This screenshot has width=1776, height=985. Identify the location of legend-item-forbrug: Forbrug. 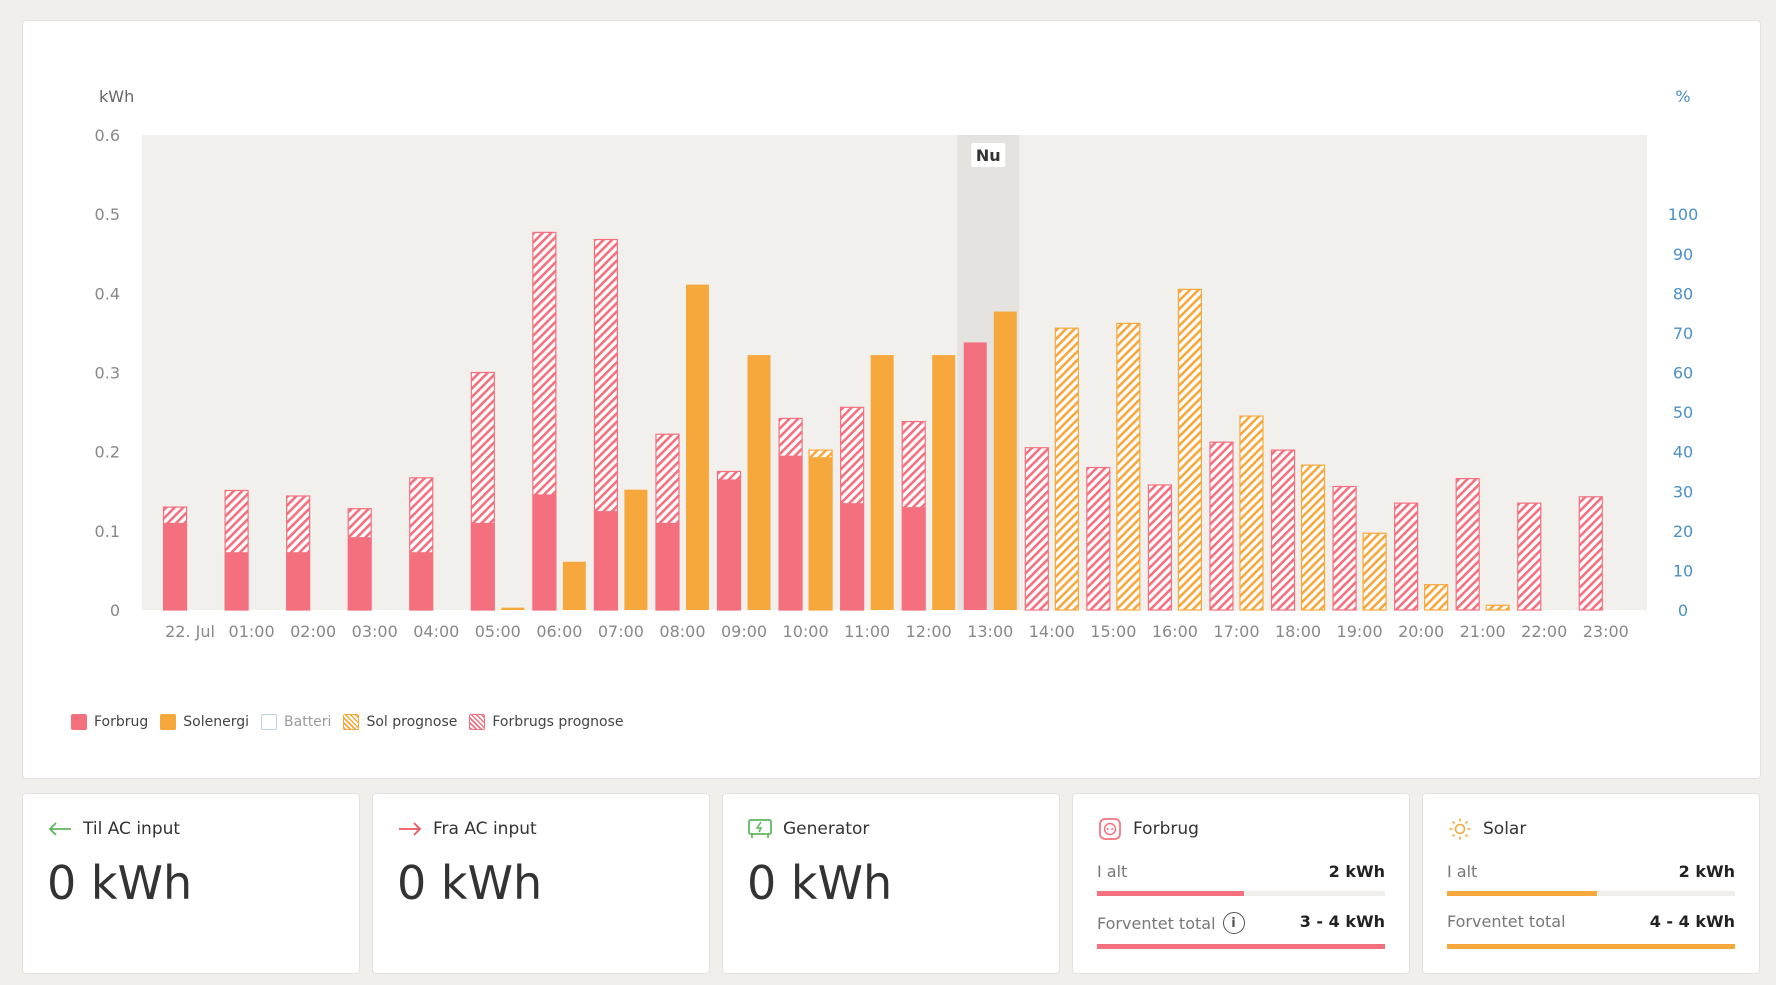
(109, 722).